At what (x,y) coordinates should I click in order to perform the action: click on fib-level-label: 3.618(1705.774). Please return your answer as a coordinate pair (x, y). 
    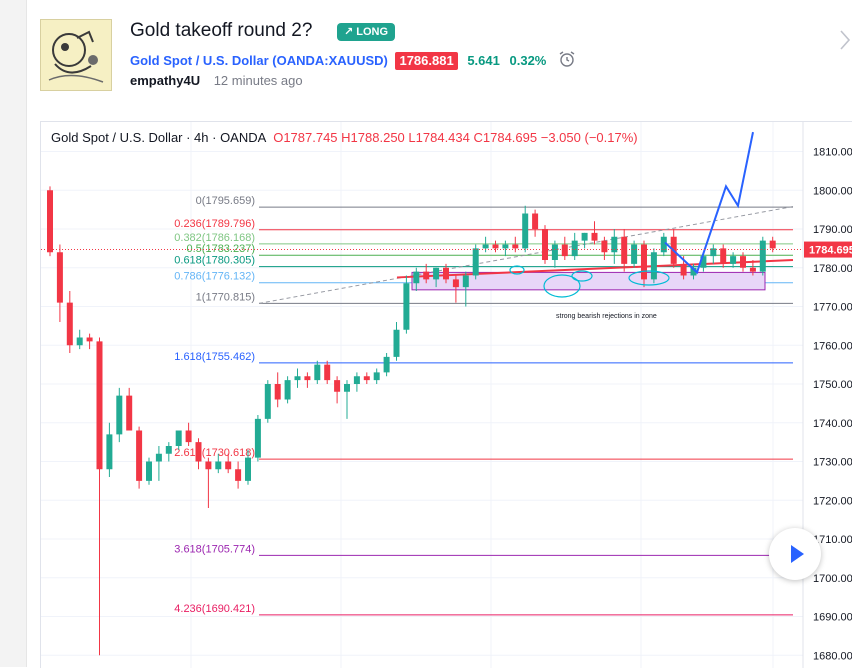
    Looking at the image, I should click on (214, 549).